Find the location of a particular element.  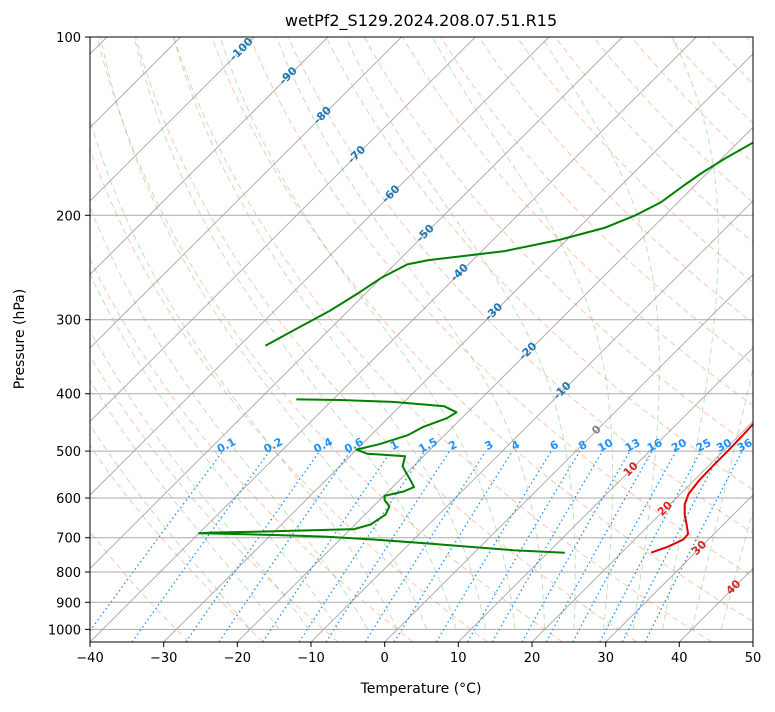

x-tick-label: 20 is located at coordinates (532, 658).